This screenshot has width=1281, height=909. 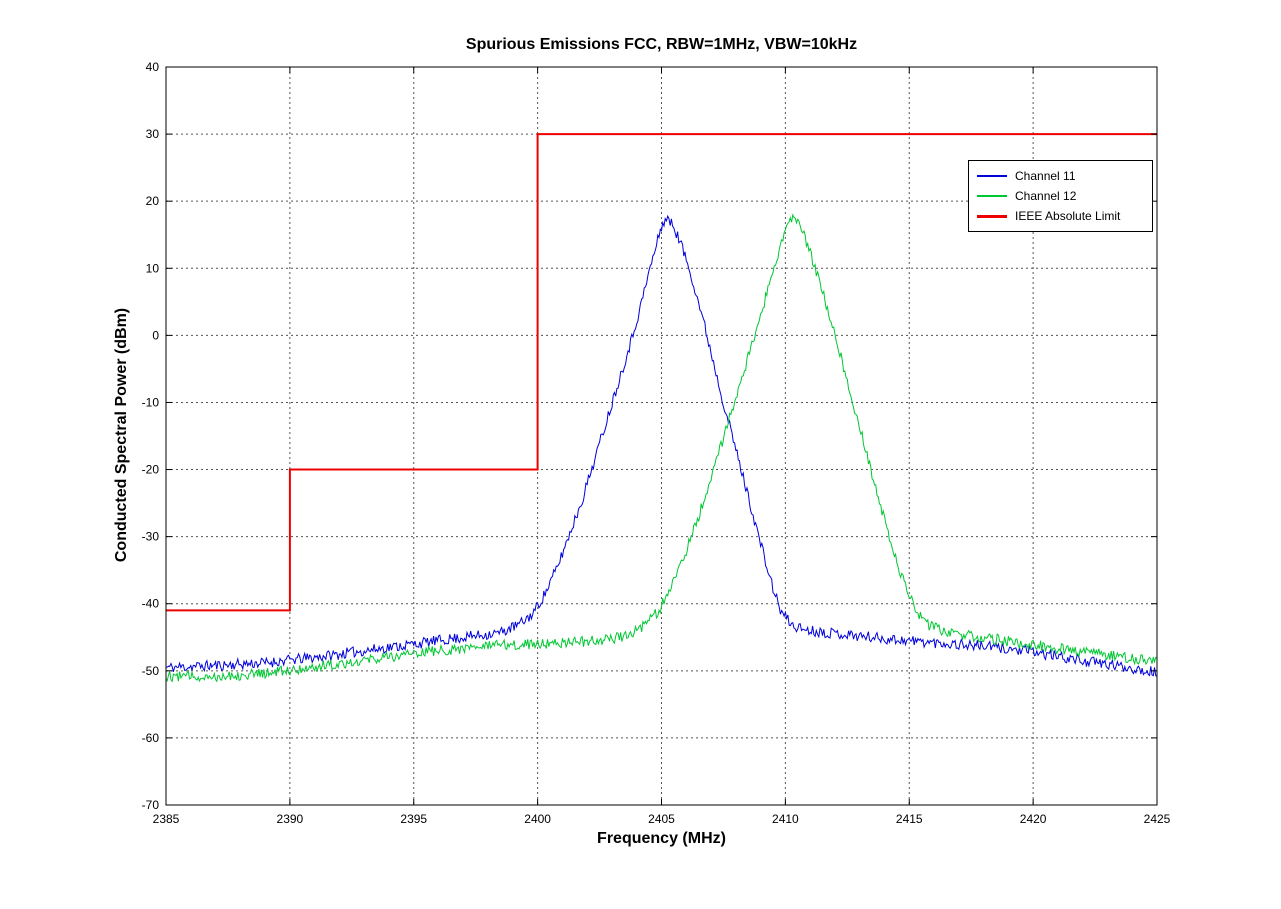 I want to click on y-tick-label: 30, so click(x=153, y=134).